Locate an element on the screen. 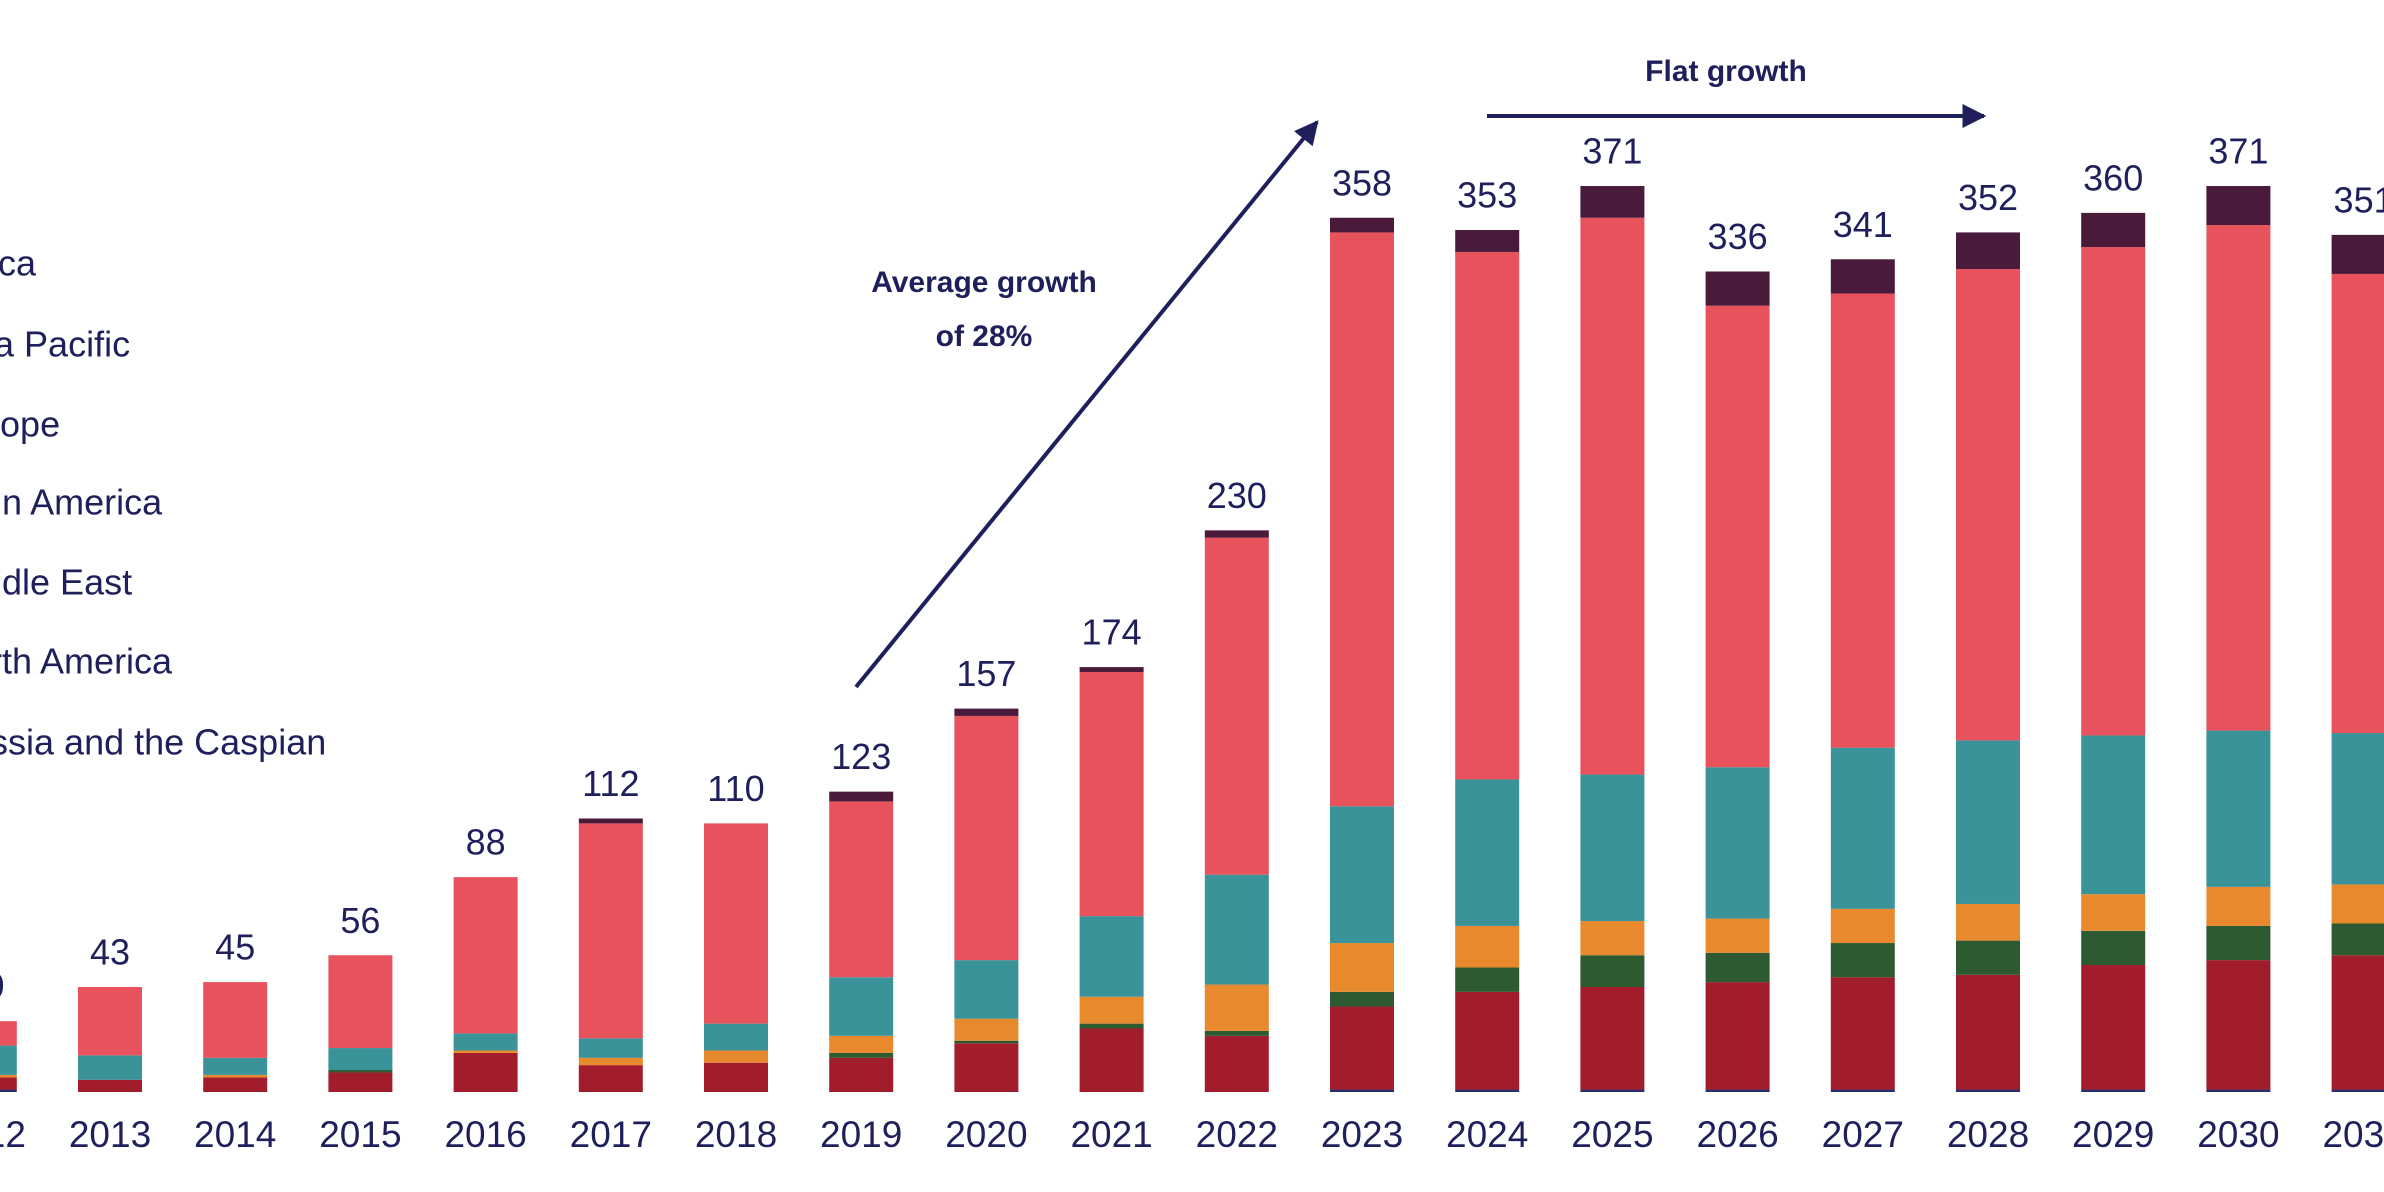  total-label: 88 is located at coordinates (486, 842).